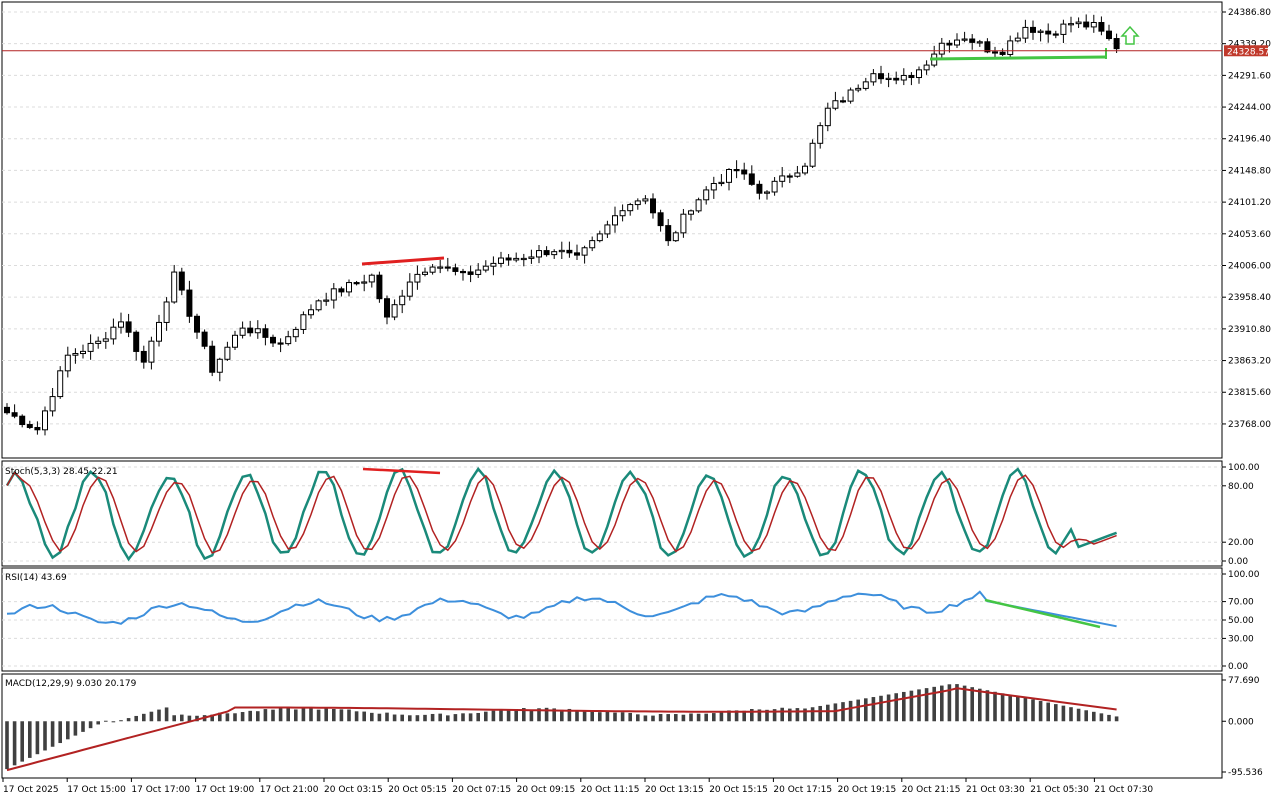 The image size is (1280, 800). Describe the element at coordinates (403, 261) in the screenshot. I see `trendline-red` at that location.